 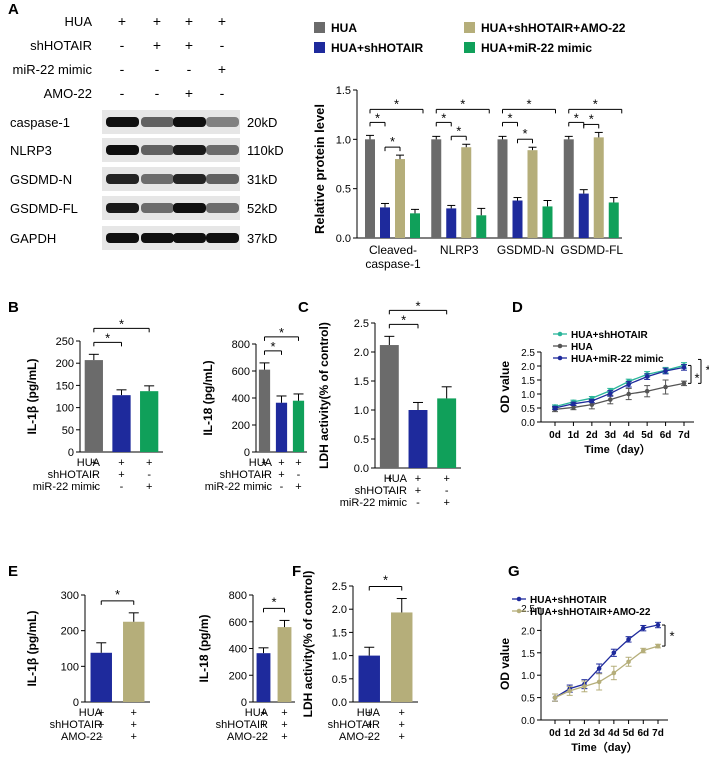 I want to click on chart-G-xtick-label: 6d, so click(x=643, y=733).